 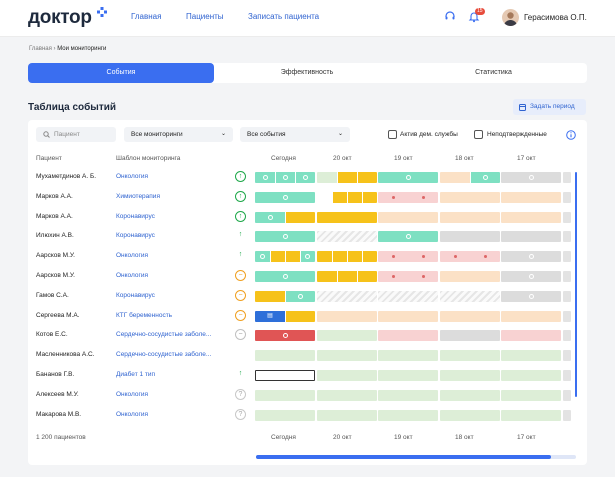 I want to click on user-name: Герасимова О.П., so click(x=555, y=17).